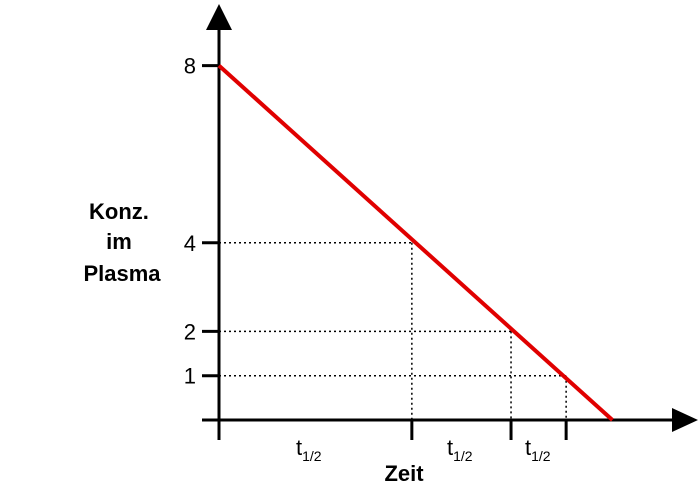 The width and height of the screenshot is (699, 499). I want to click on x-axis-label: Zeit, so click(404, 473).